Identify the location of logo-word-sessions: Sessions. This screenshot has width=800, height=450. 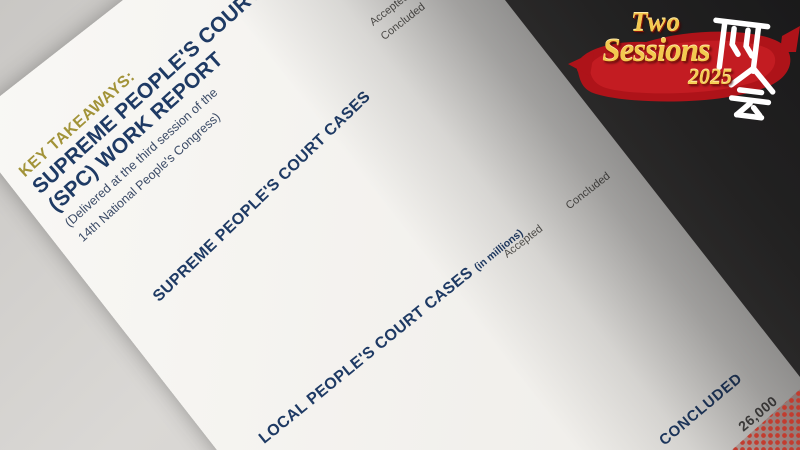
(656, 50).